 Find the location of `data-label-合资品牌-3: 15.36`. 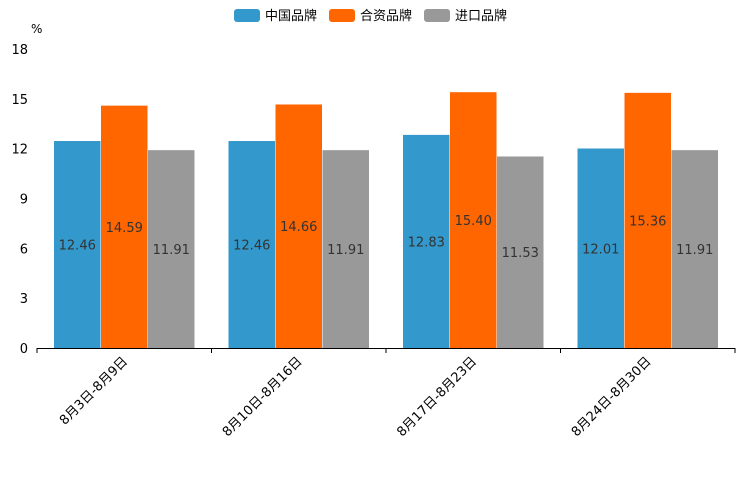

data-label-合资品牌-3: 15.36 is located at coordinates (647, 221).